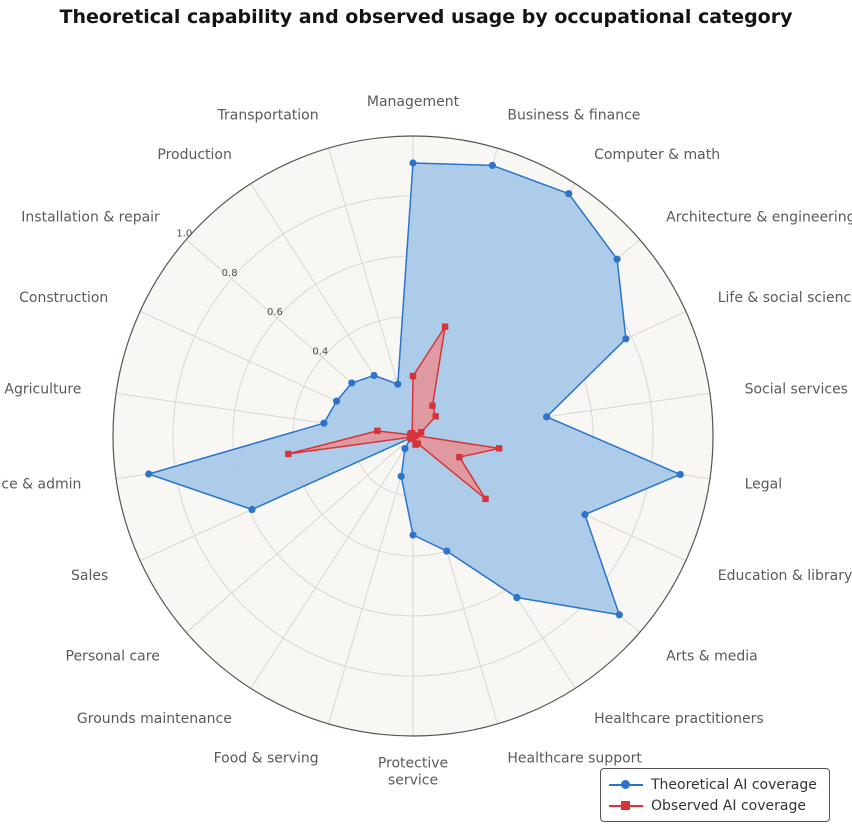  Describe the element at coordinates (432, 405) in the screenshot. I see `point-observed-ai-coverage-computer-math` at that location.